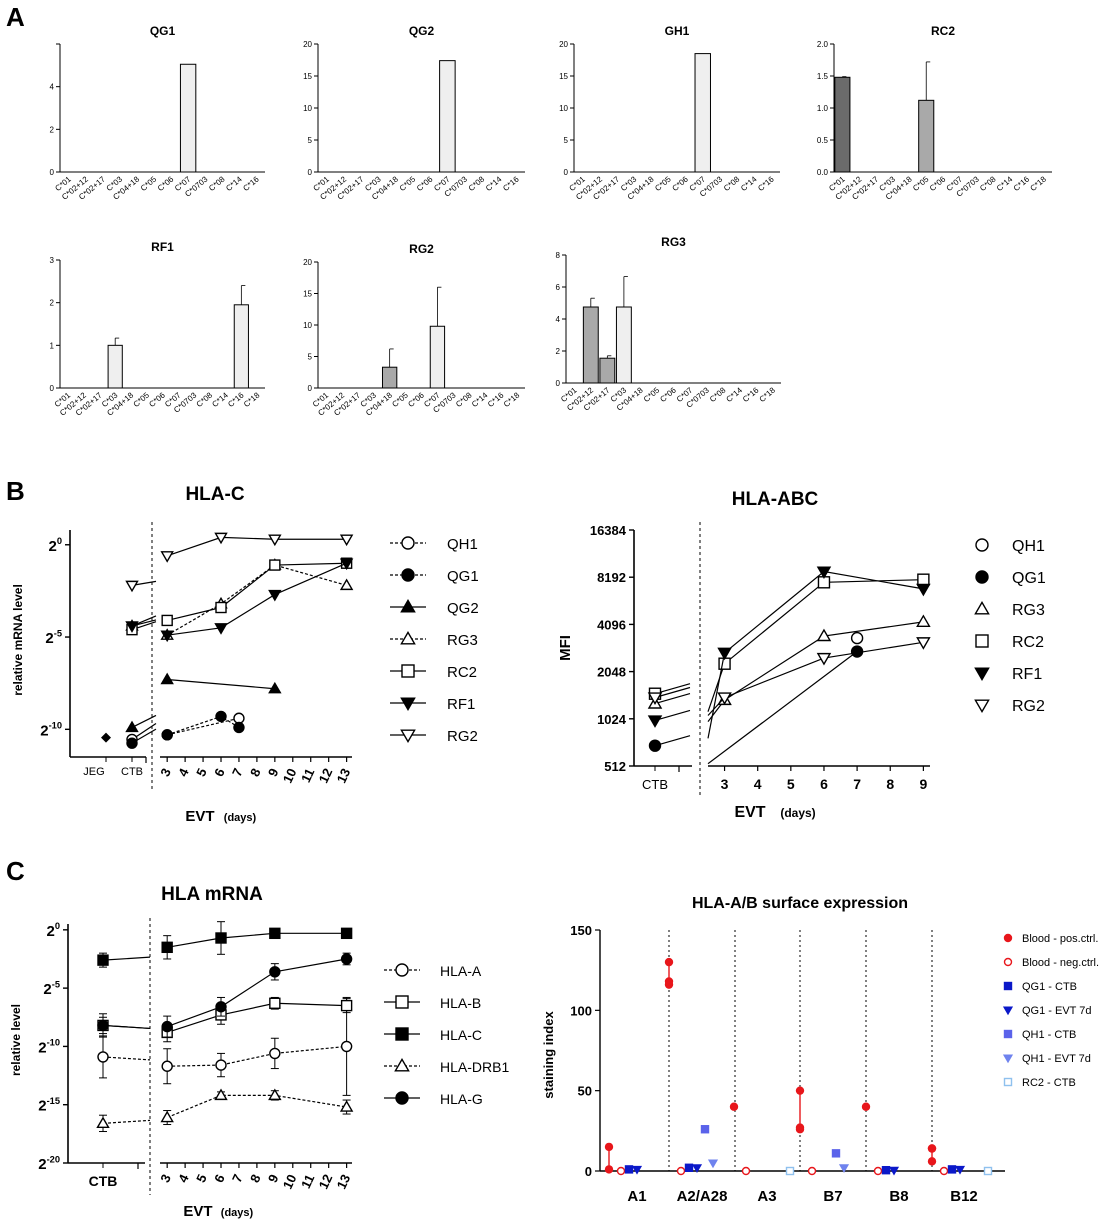 This screenshot has width=1115, height=1224. What do you see at coordinates (462, 672) in the screenshot?
I see `legend-label: RC2` at bounding box center [462, 672].